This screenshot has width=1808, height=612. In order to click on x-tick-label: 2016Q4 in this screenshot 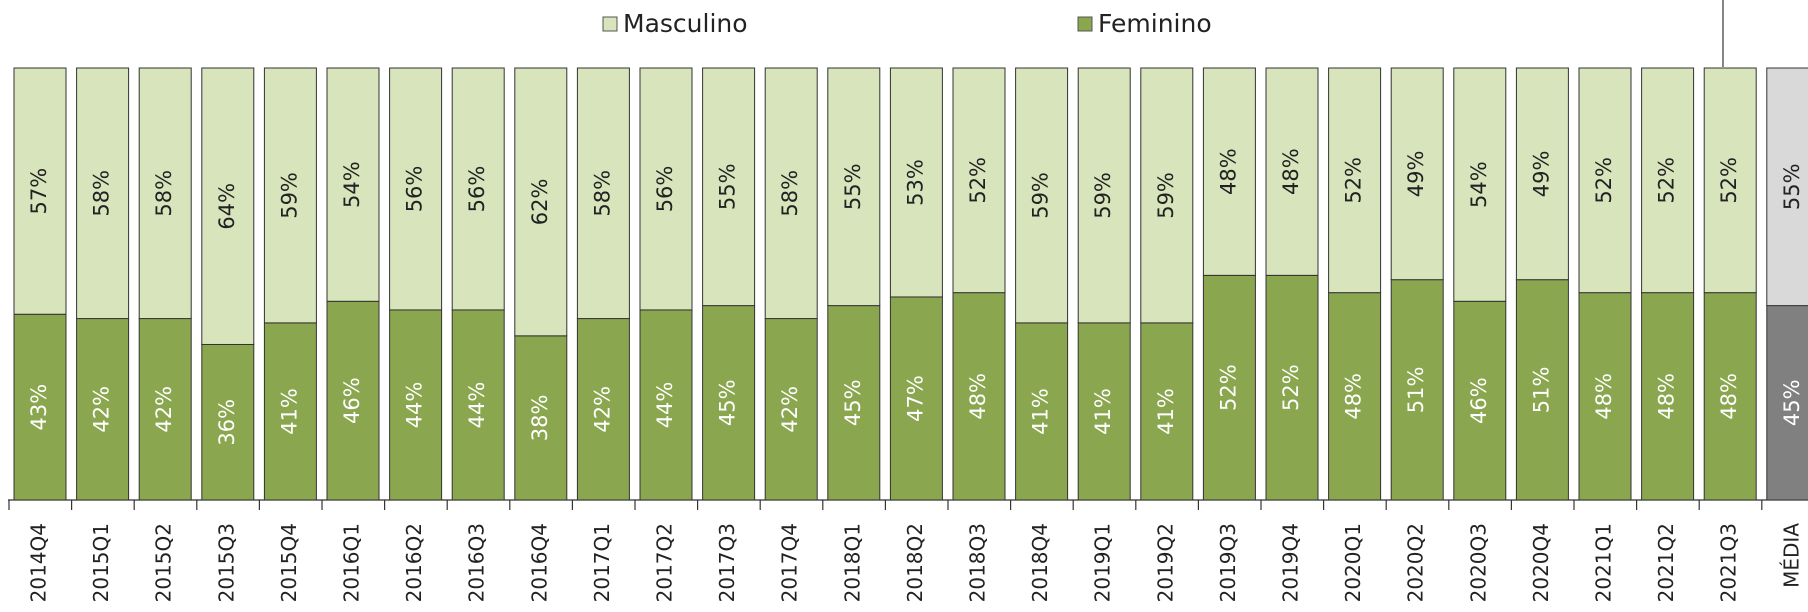, I will do `click(539, 562)`.